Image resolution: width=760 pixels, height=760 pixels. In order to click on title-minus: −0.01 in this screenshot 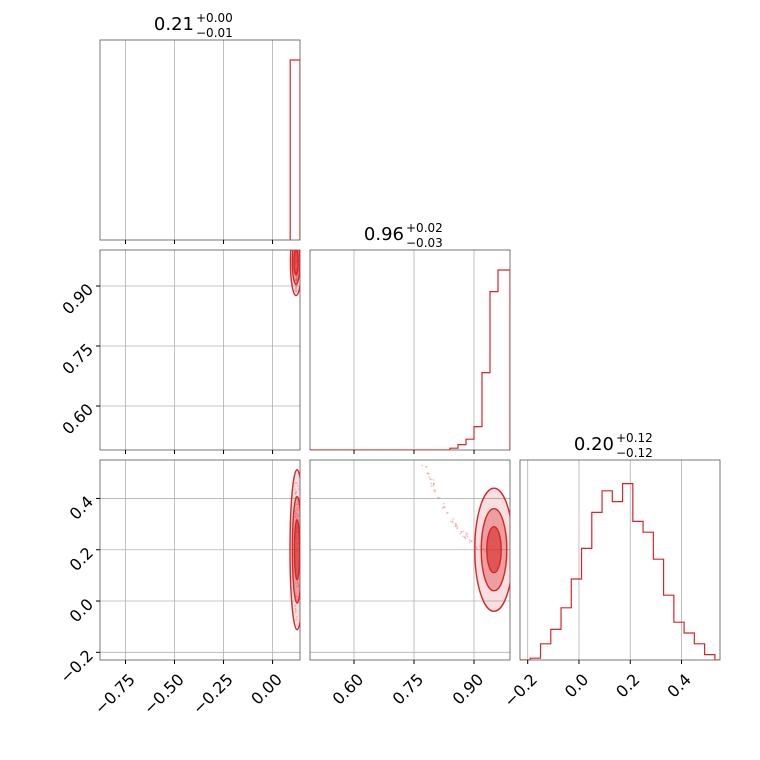, I will do `click(214, 33)`.